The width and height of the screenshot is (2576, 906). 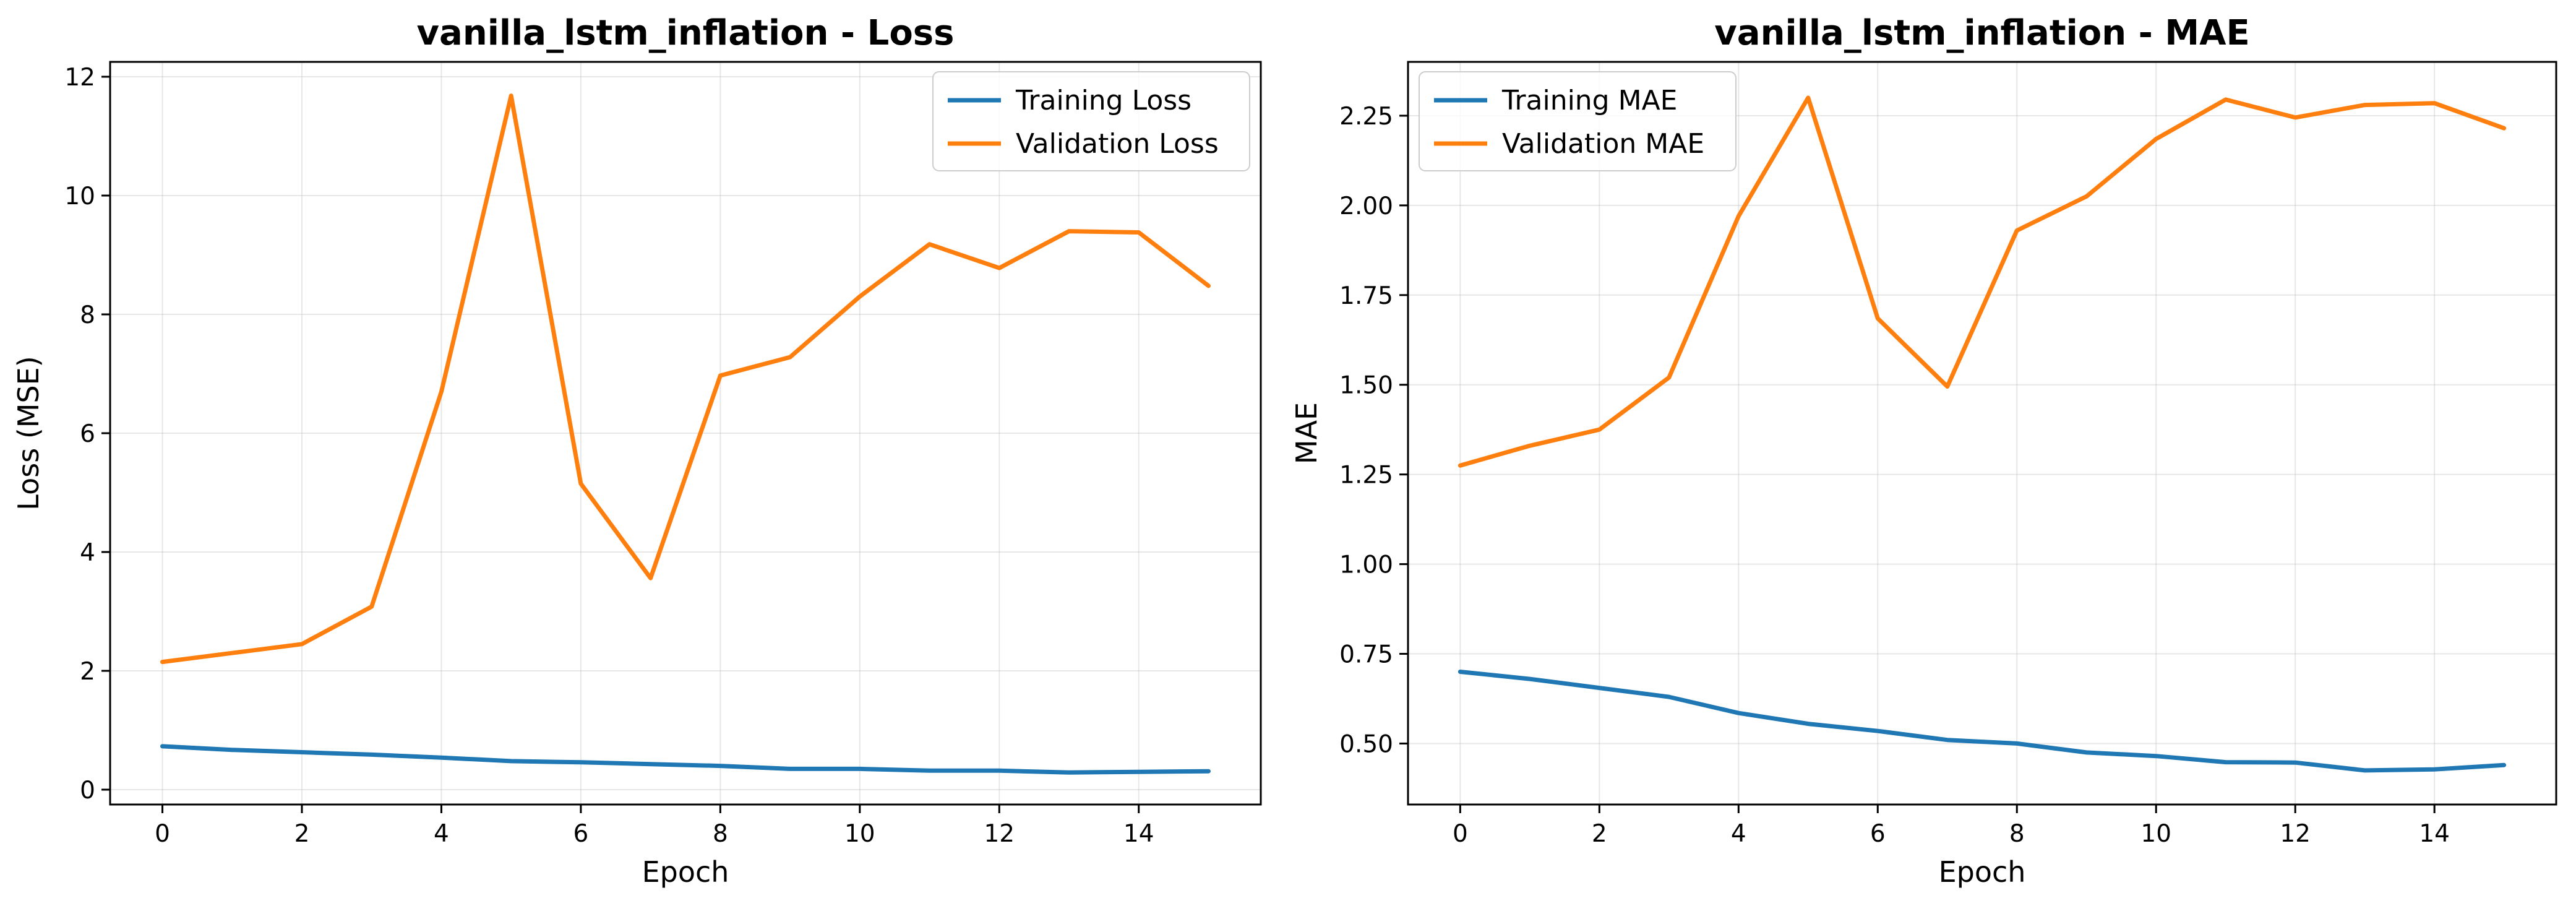 What do you see at coordinates (999, 834) in the screenshot?
I see `loss-x-tick-label: 12` at bounding box center [999, 834].